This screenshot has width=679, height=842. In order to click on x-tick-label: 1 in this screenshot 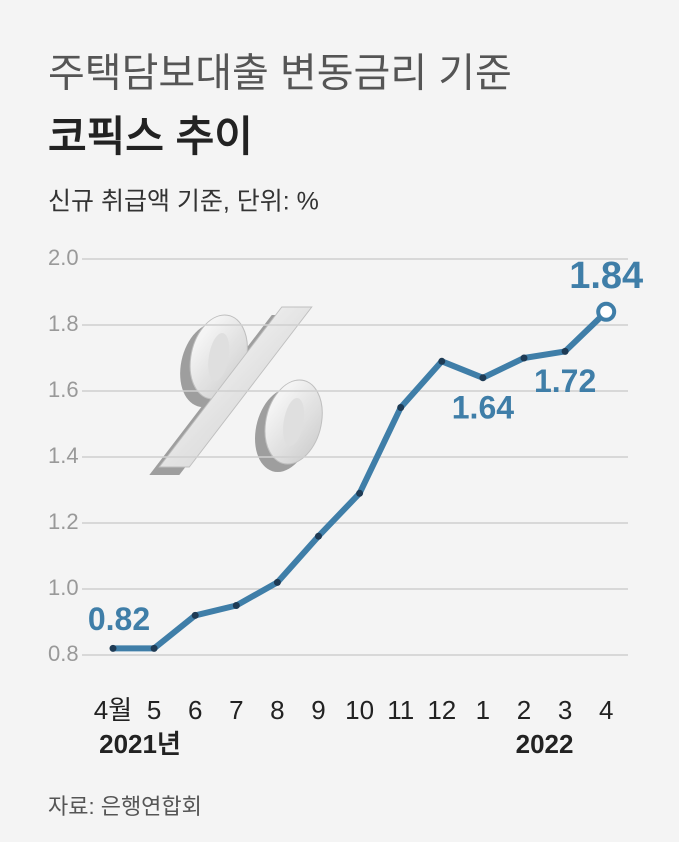, I will do `click(483, 710)`.